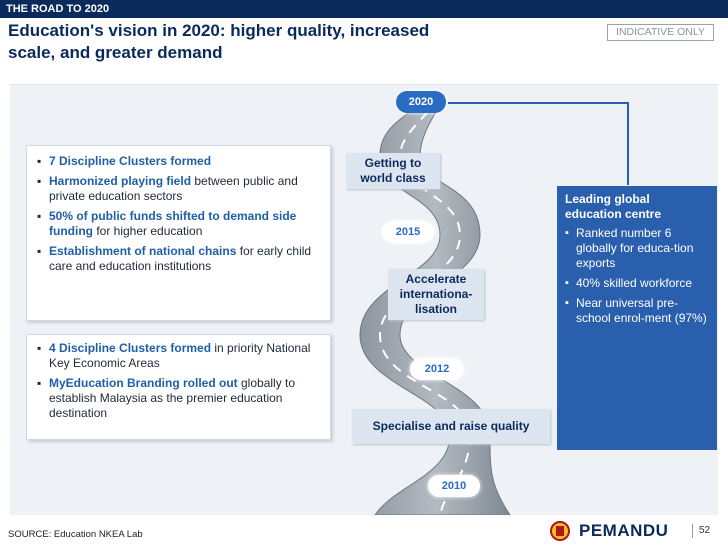 The height and width of the screenshot is (546, 728). I want to click on crest-icon, so click(560, 531).